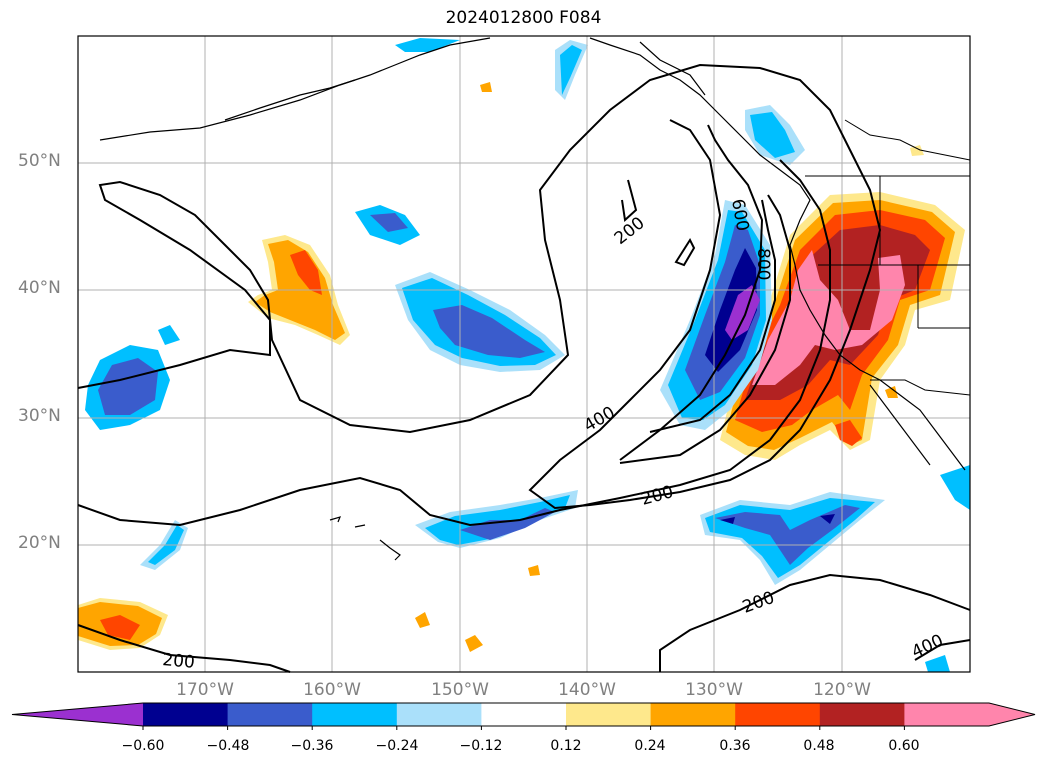  What do you see at coordinates (205, 690) in the screenshot?
I see `lon-label-170w: 170°W` at bounding box center [205, 690].